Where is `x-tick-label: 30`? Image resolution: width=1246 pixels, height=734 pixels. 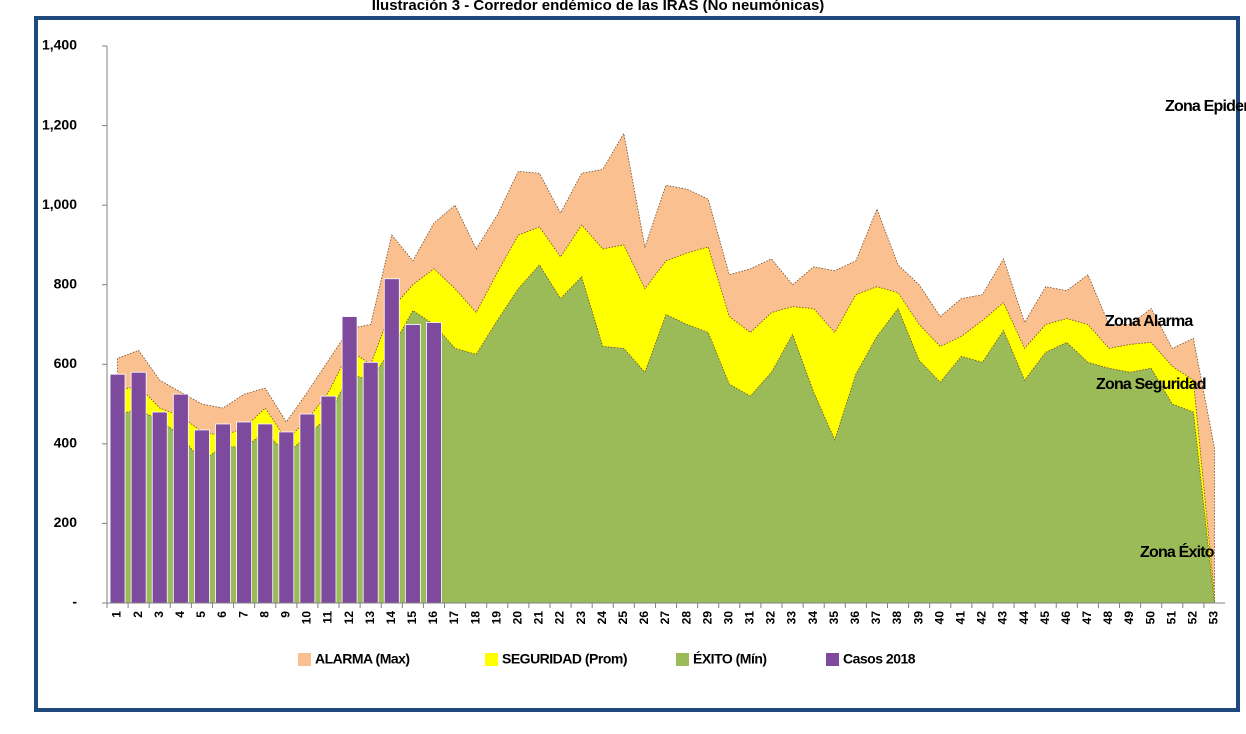 x-tick-label: 30 is located at coordinates (728, 618).